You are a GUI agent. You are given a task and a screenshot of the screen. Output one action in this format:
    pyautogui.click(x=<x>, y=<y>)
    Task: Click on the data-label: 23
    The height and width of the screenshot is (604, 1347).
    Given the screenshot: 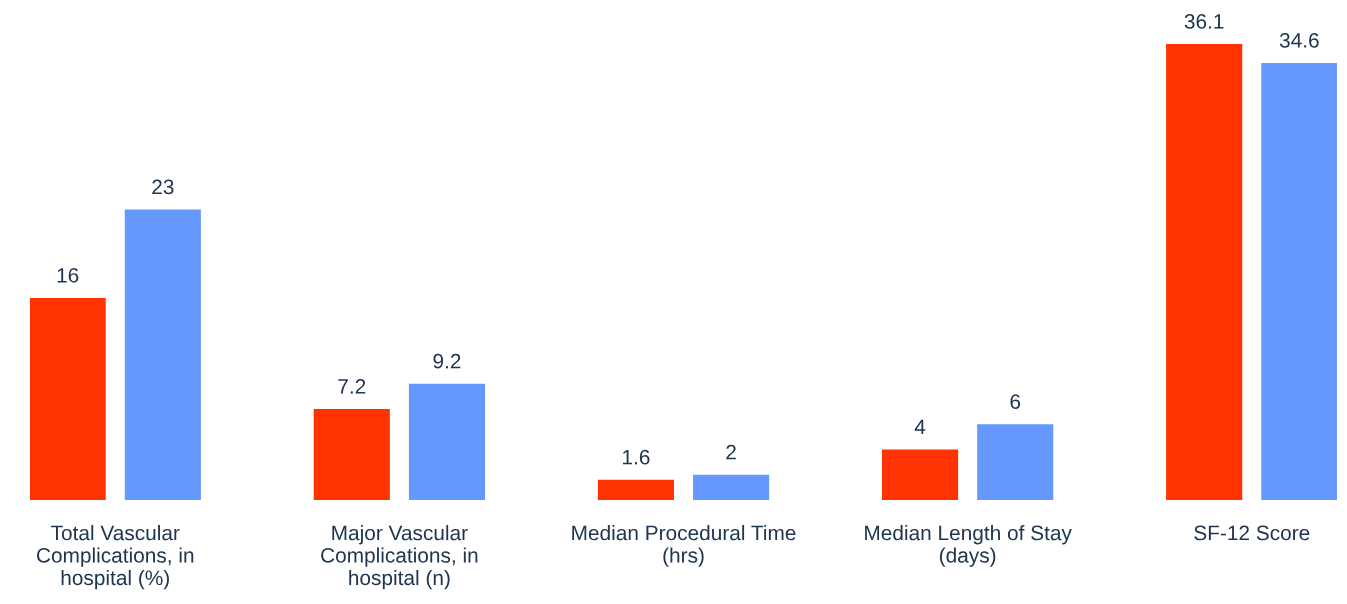 What is the action you would take?
    pyautogui.click(x=163, y=187)
    